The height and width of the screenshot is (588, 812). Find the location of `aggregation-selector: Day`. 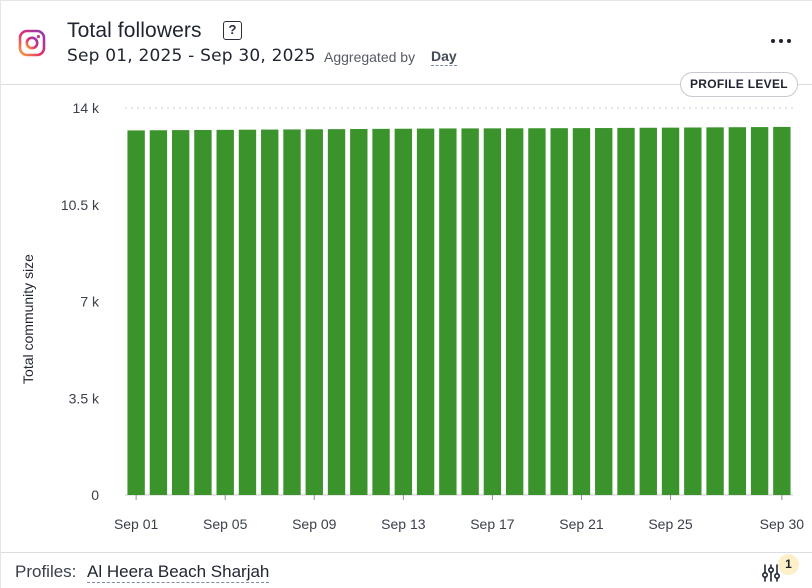

aggregation-selector: Day is located at coordinates (444, 57).